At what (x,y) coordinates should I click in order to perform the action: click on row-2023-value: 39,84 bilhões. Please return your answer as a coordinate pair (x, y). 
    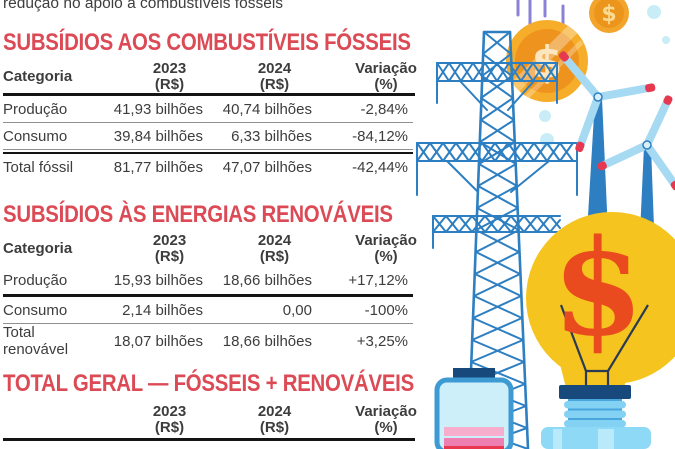
    Looking at the image, I should click on (158, 136).